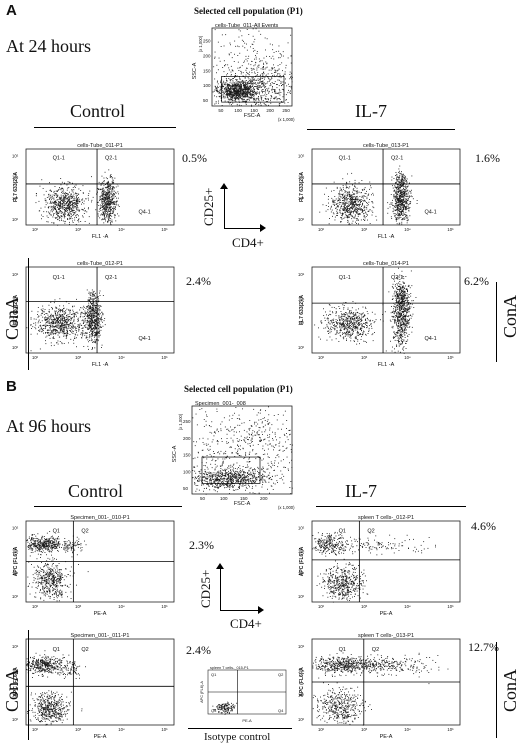 This screenshot has height=745, width=520. I want to click on pct-a-control: 0.5%, so click(194, 158).